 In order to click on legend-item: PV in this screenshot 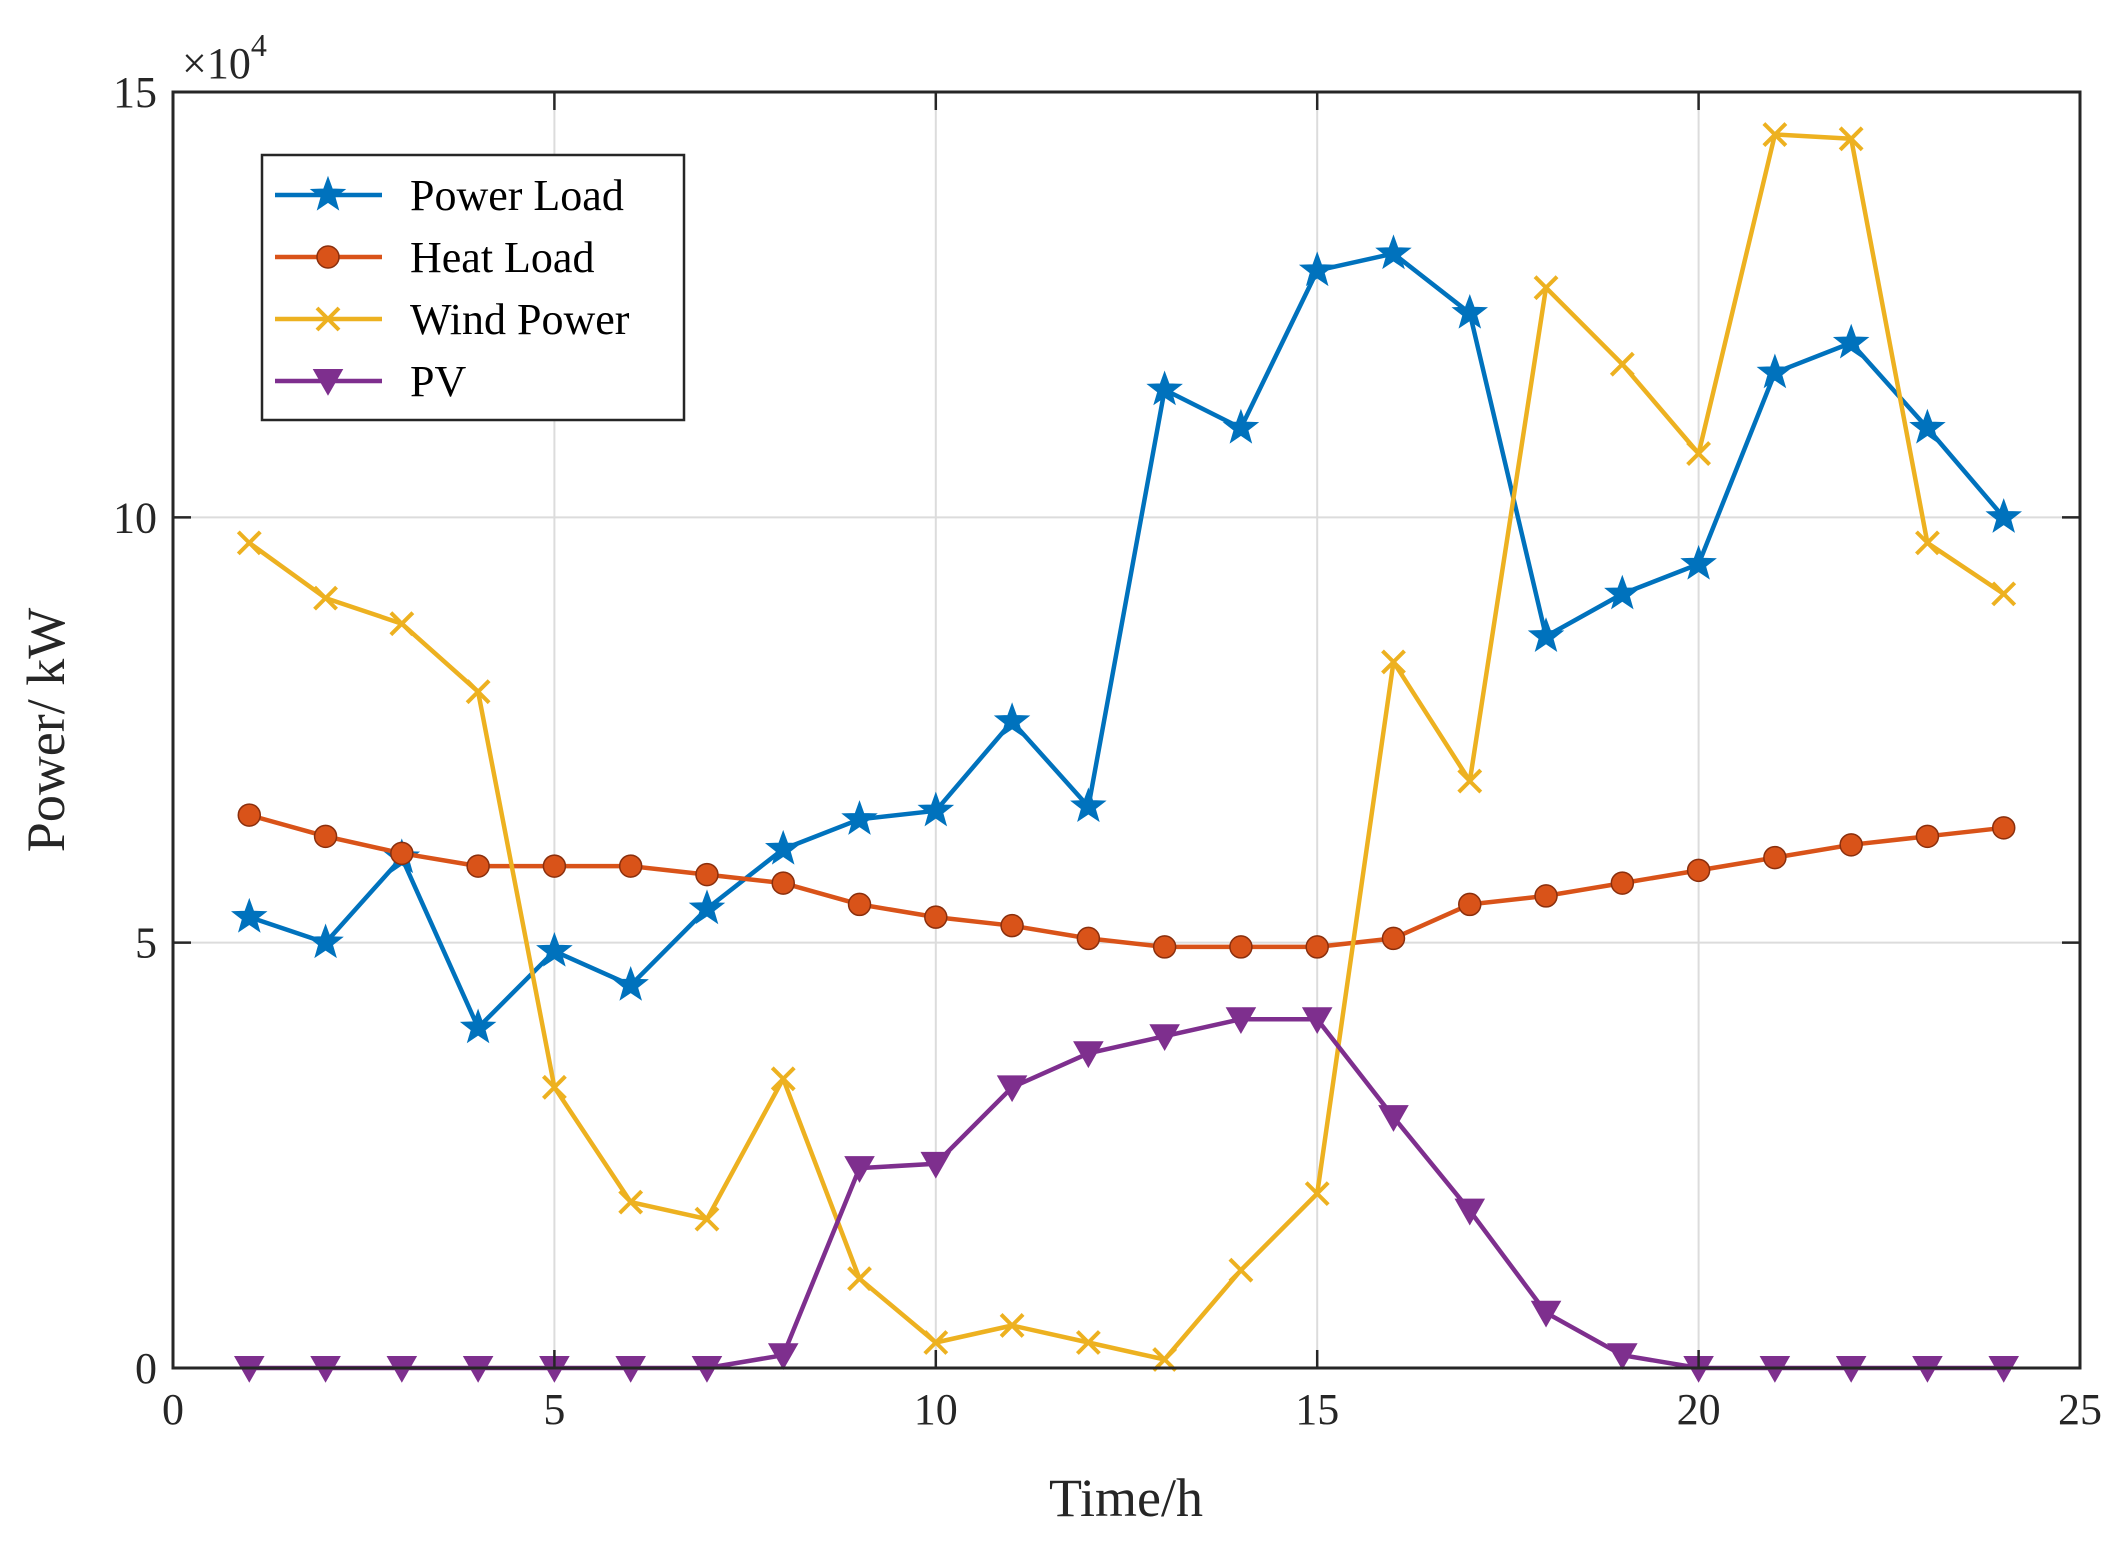, I will do `click(370, 381)`.